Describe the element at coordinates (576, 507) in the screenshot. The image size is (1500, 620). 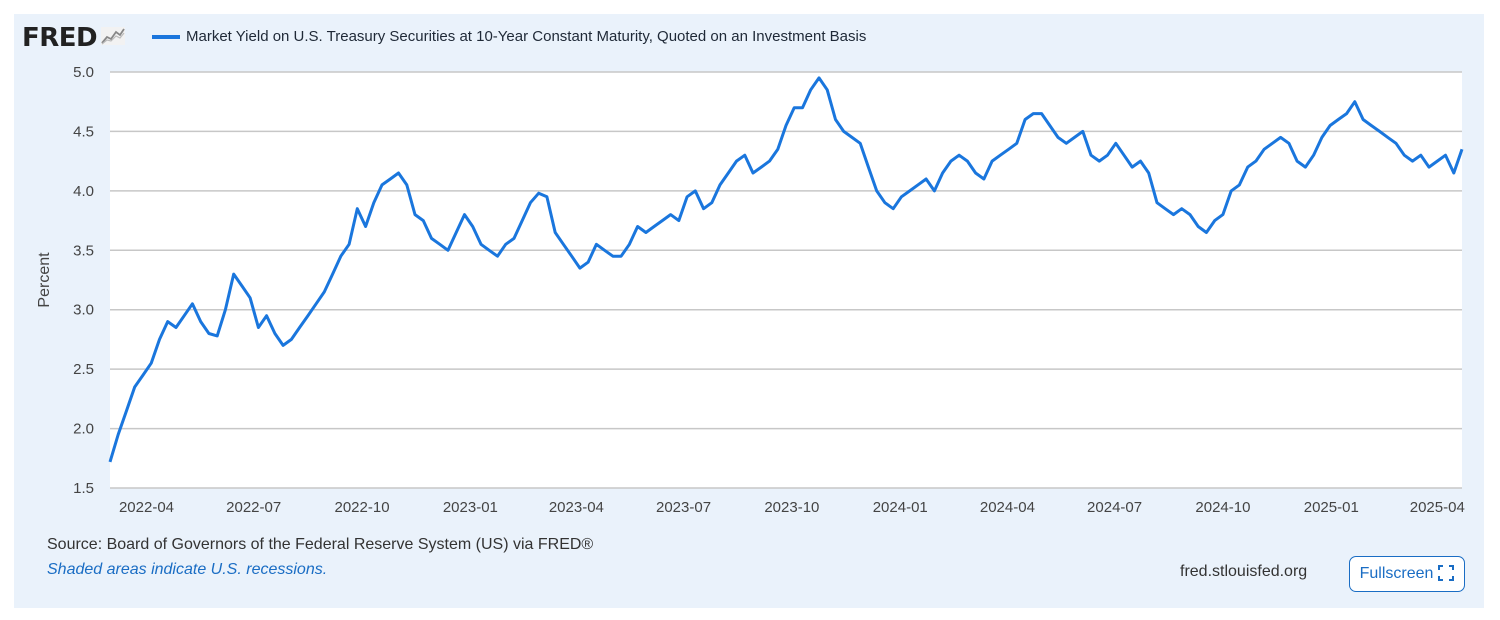
I see `x-tick-label: 2023-04` at that location.